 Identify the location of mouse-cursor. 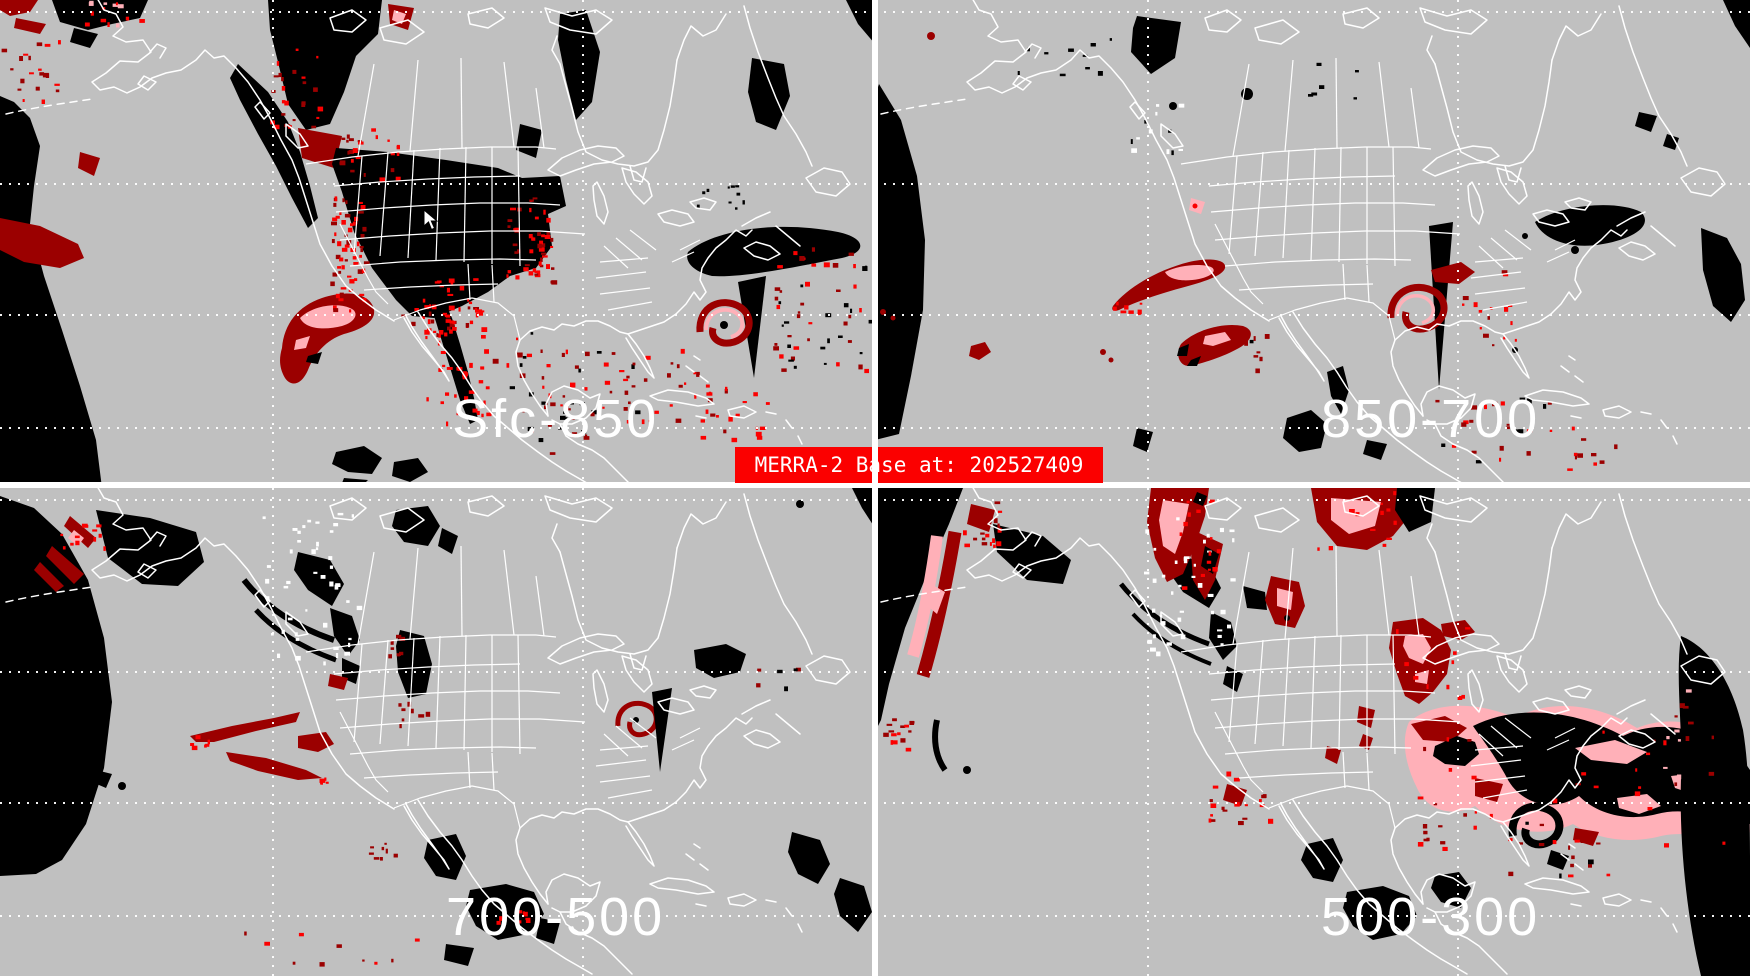
(431, 220).